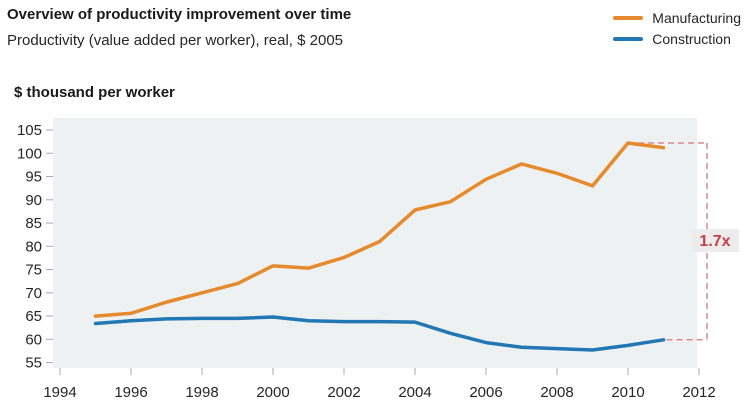 The height and width of the screenshot is (420, 749). Describe the element at coordinates (696, 17) in the screenshot. I see `legend-label-manufacturing: Manufacturing` at that location.